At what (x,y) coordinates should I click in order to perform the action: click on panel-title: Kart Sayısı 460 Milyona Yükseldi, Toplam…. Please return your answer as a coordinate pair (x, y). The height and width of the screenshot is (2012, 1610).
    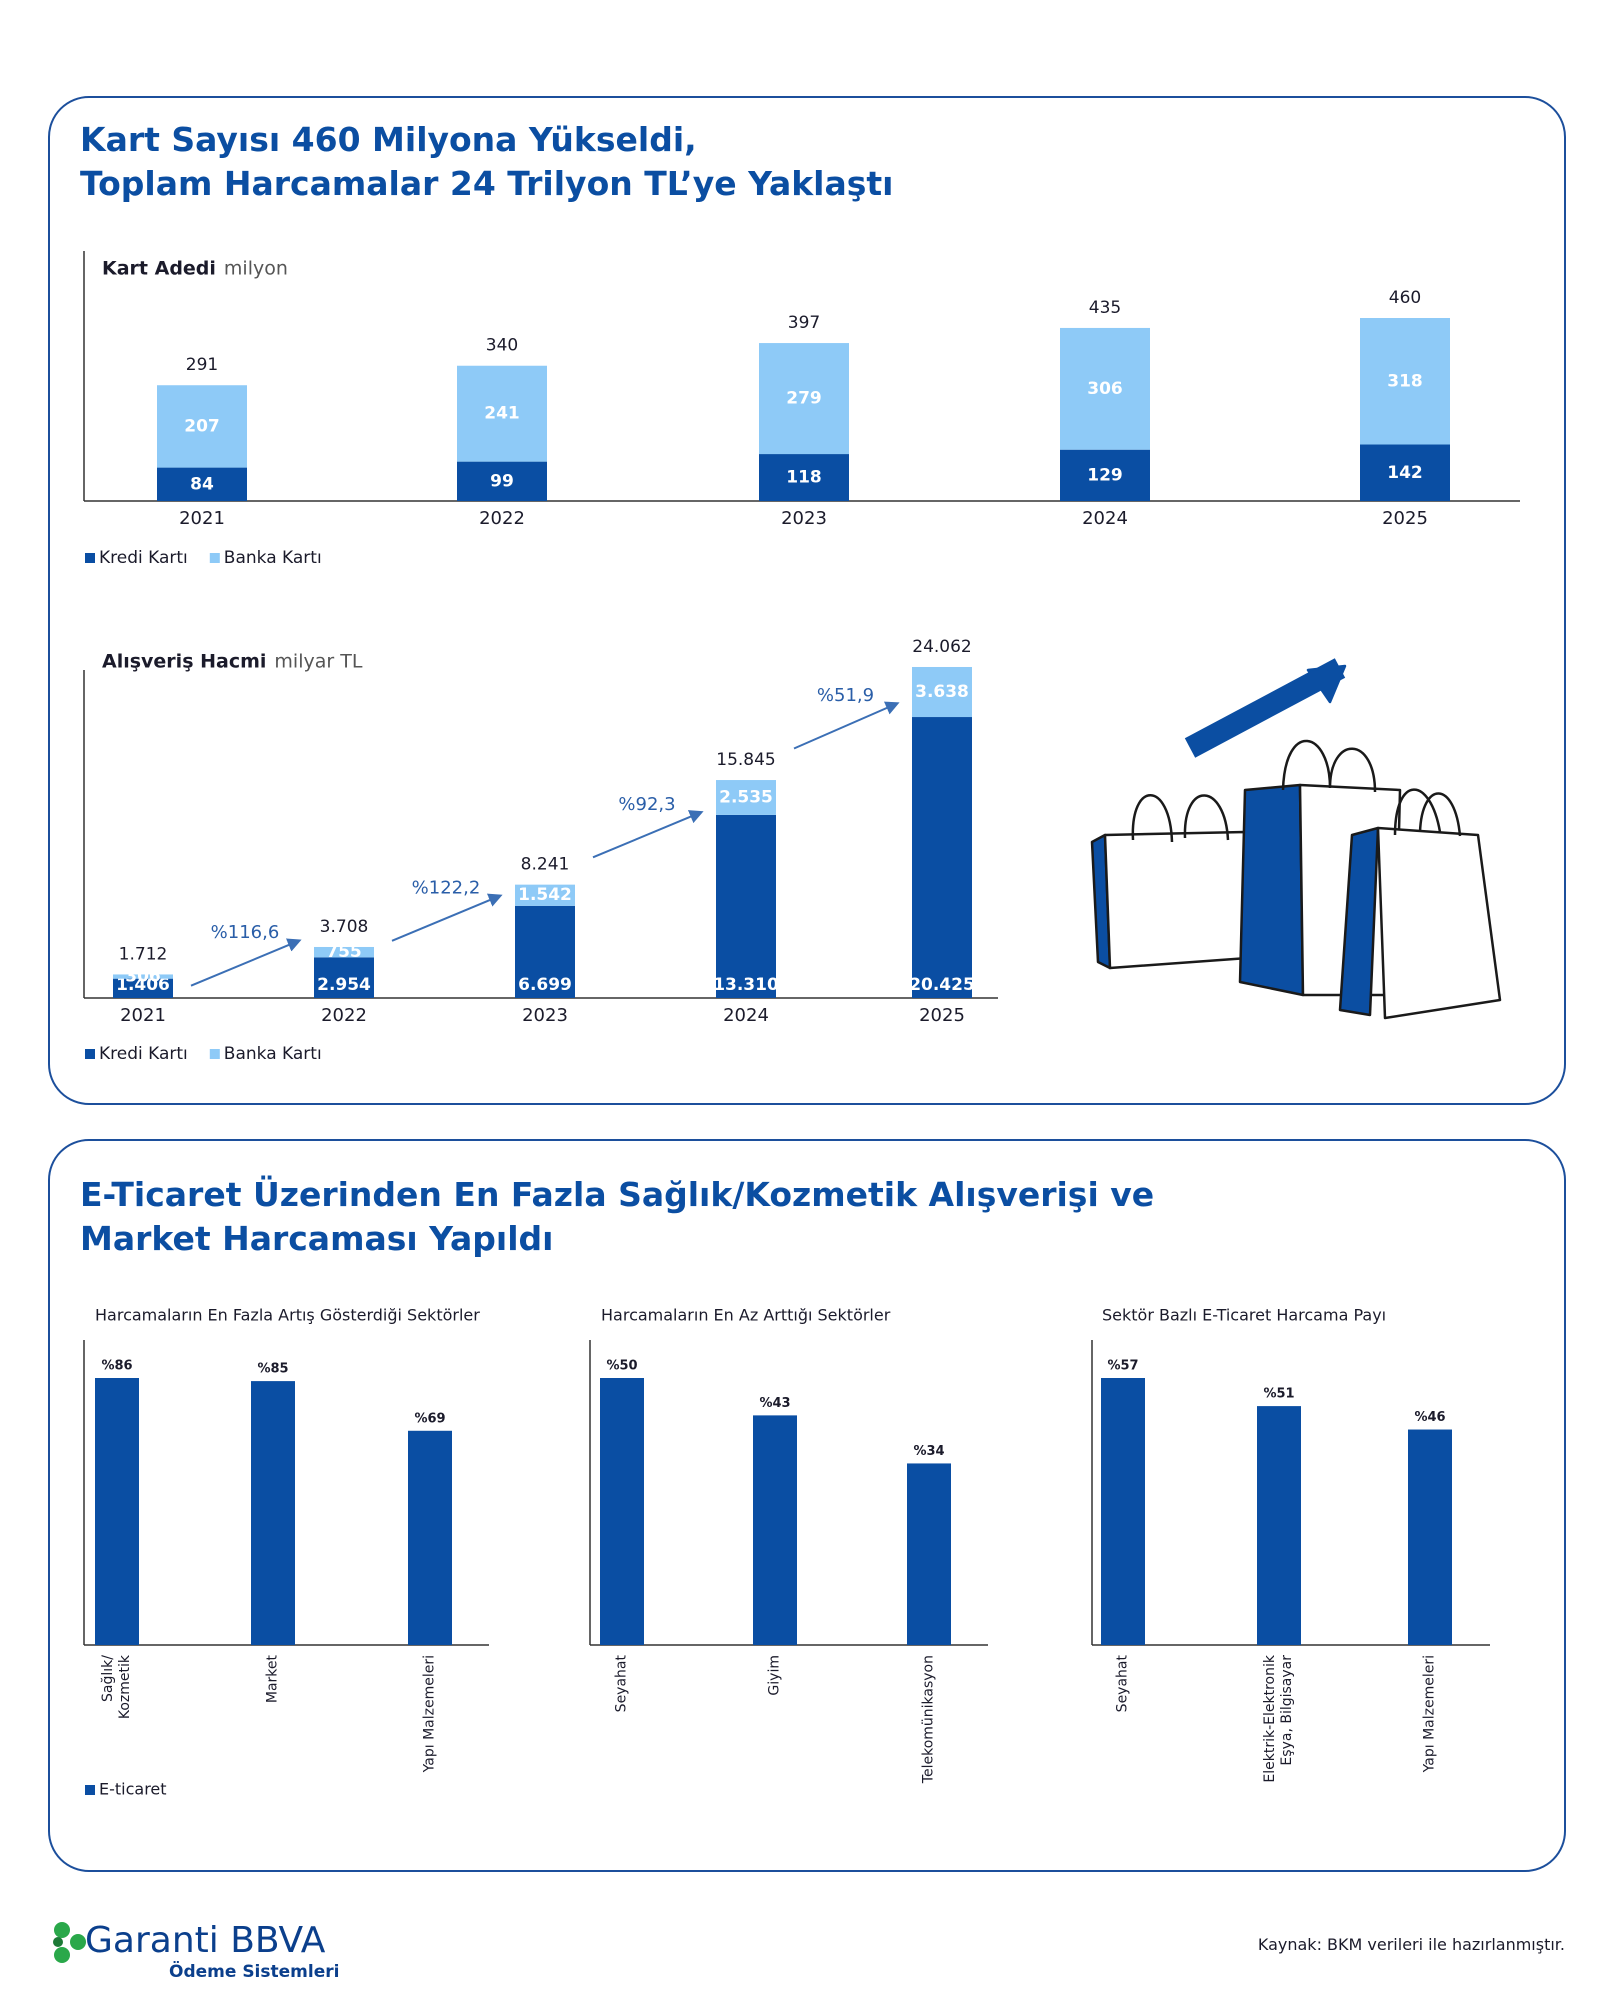
    Looking at the image, I should click on (487, 161).